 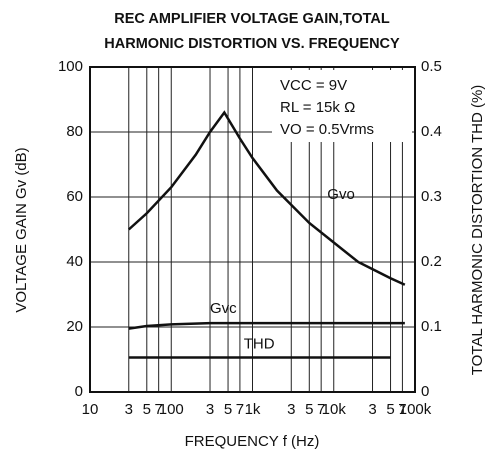 What do you see at coordinates (70, 66) in the screenshot?
I see `y-tick-label: 100` at bounding box center [70, 66].